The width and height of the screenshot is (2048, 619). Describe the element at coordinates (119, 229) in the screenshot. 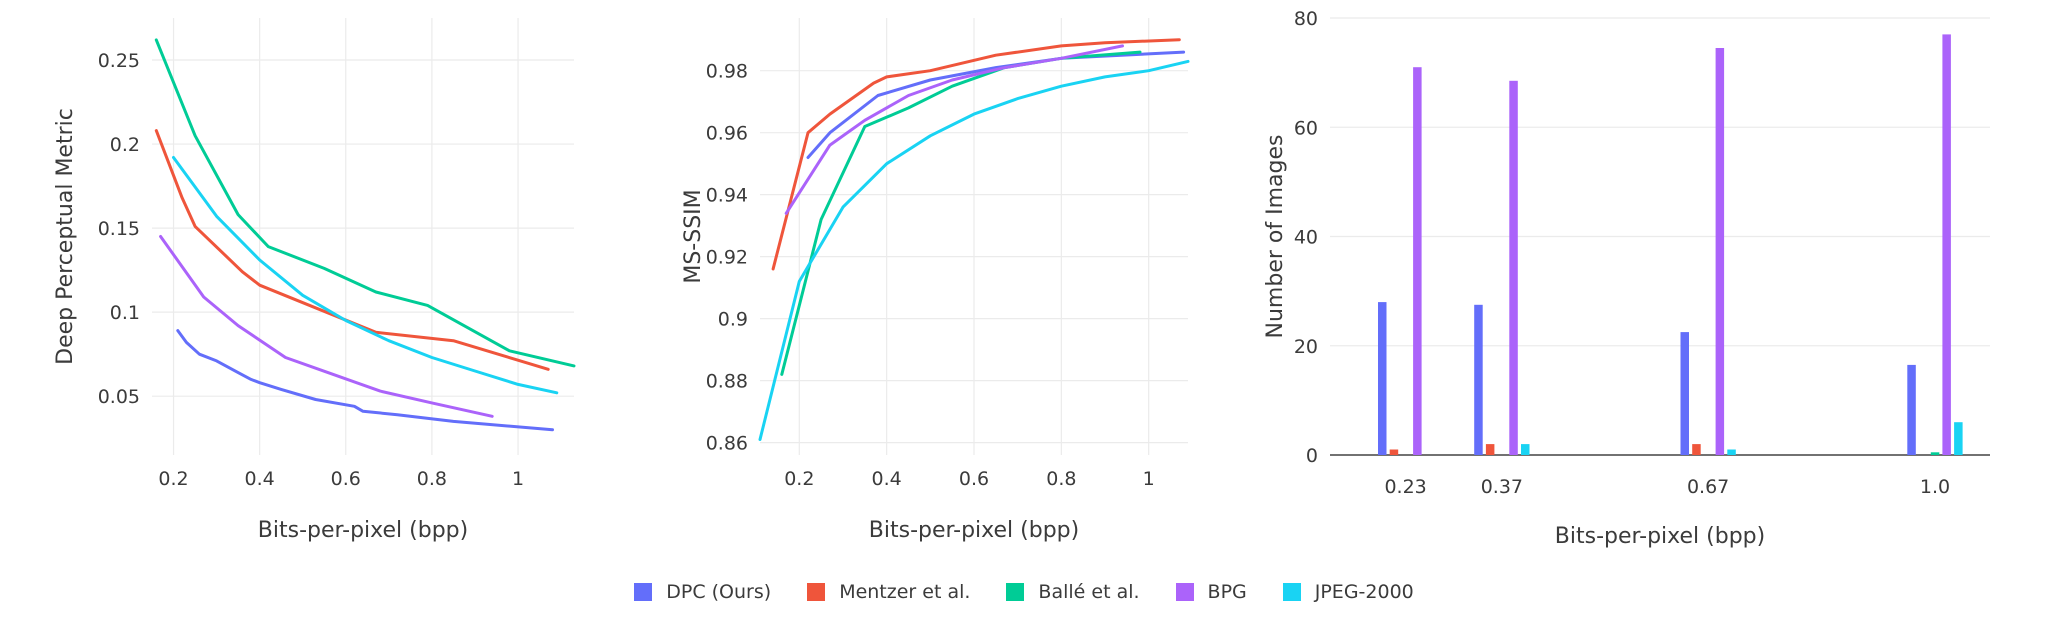

I see `y-tick-label: 0.15` at that location.